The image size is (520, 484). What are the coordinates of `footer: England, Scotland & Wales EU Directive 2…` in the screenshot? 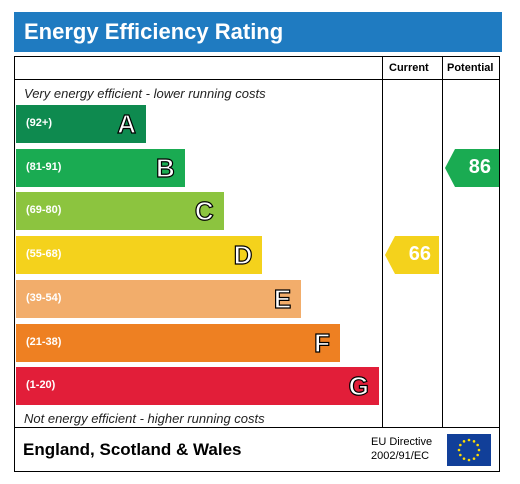 It's located at (257, 450).